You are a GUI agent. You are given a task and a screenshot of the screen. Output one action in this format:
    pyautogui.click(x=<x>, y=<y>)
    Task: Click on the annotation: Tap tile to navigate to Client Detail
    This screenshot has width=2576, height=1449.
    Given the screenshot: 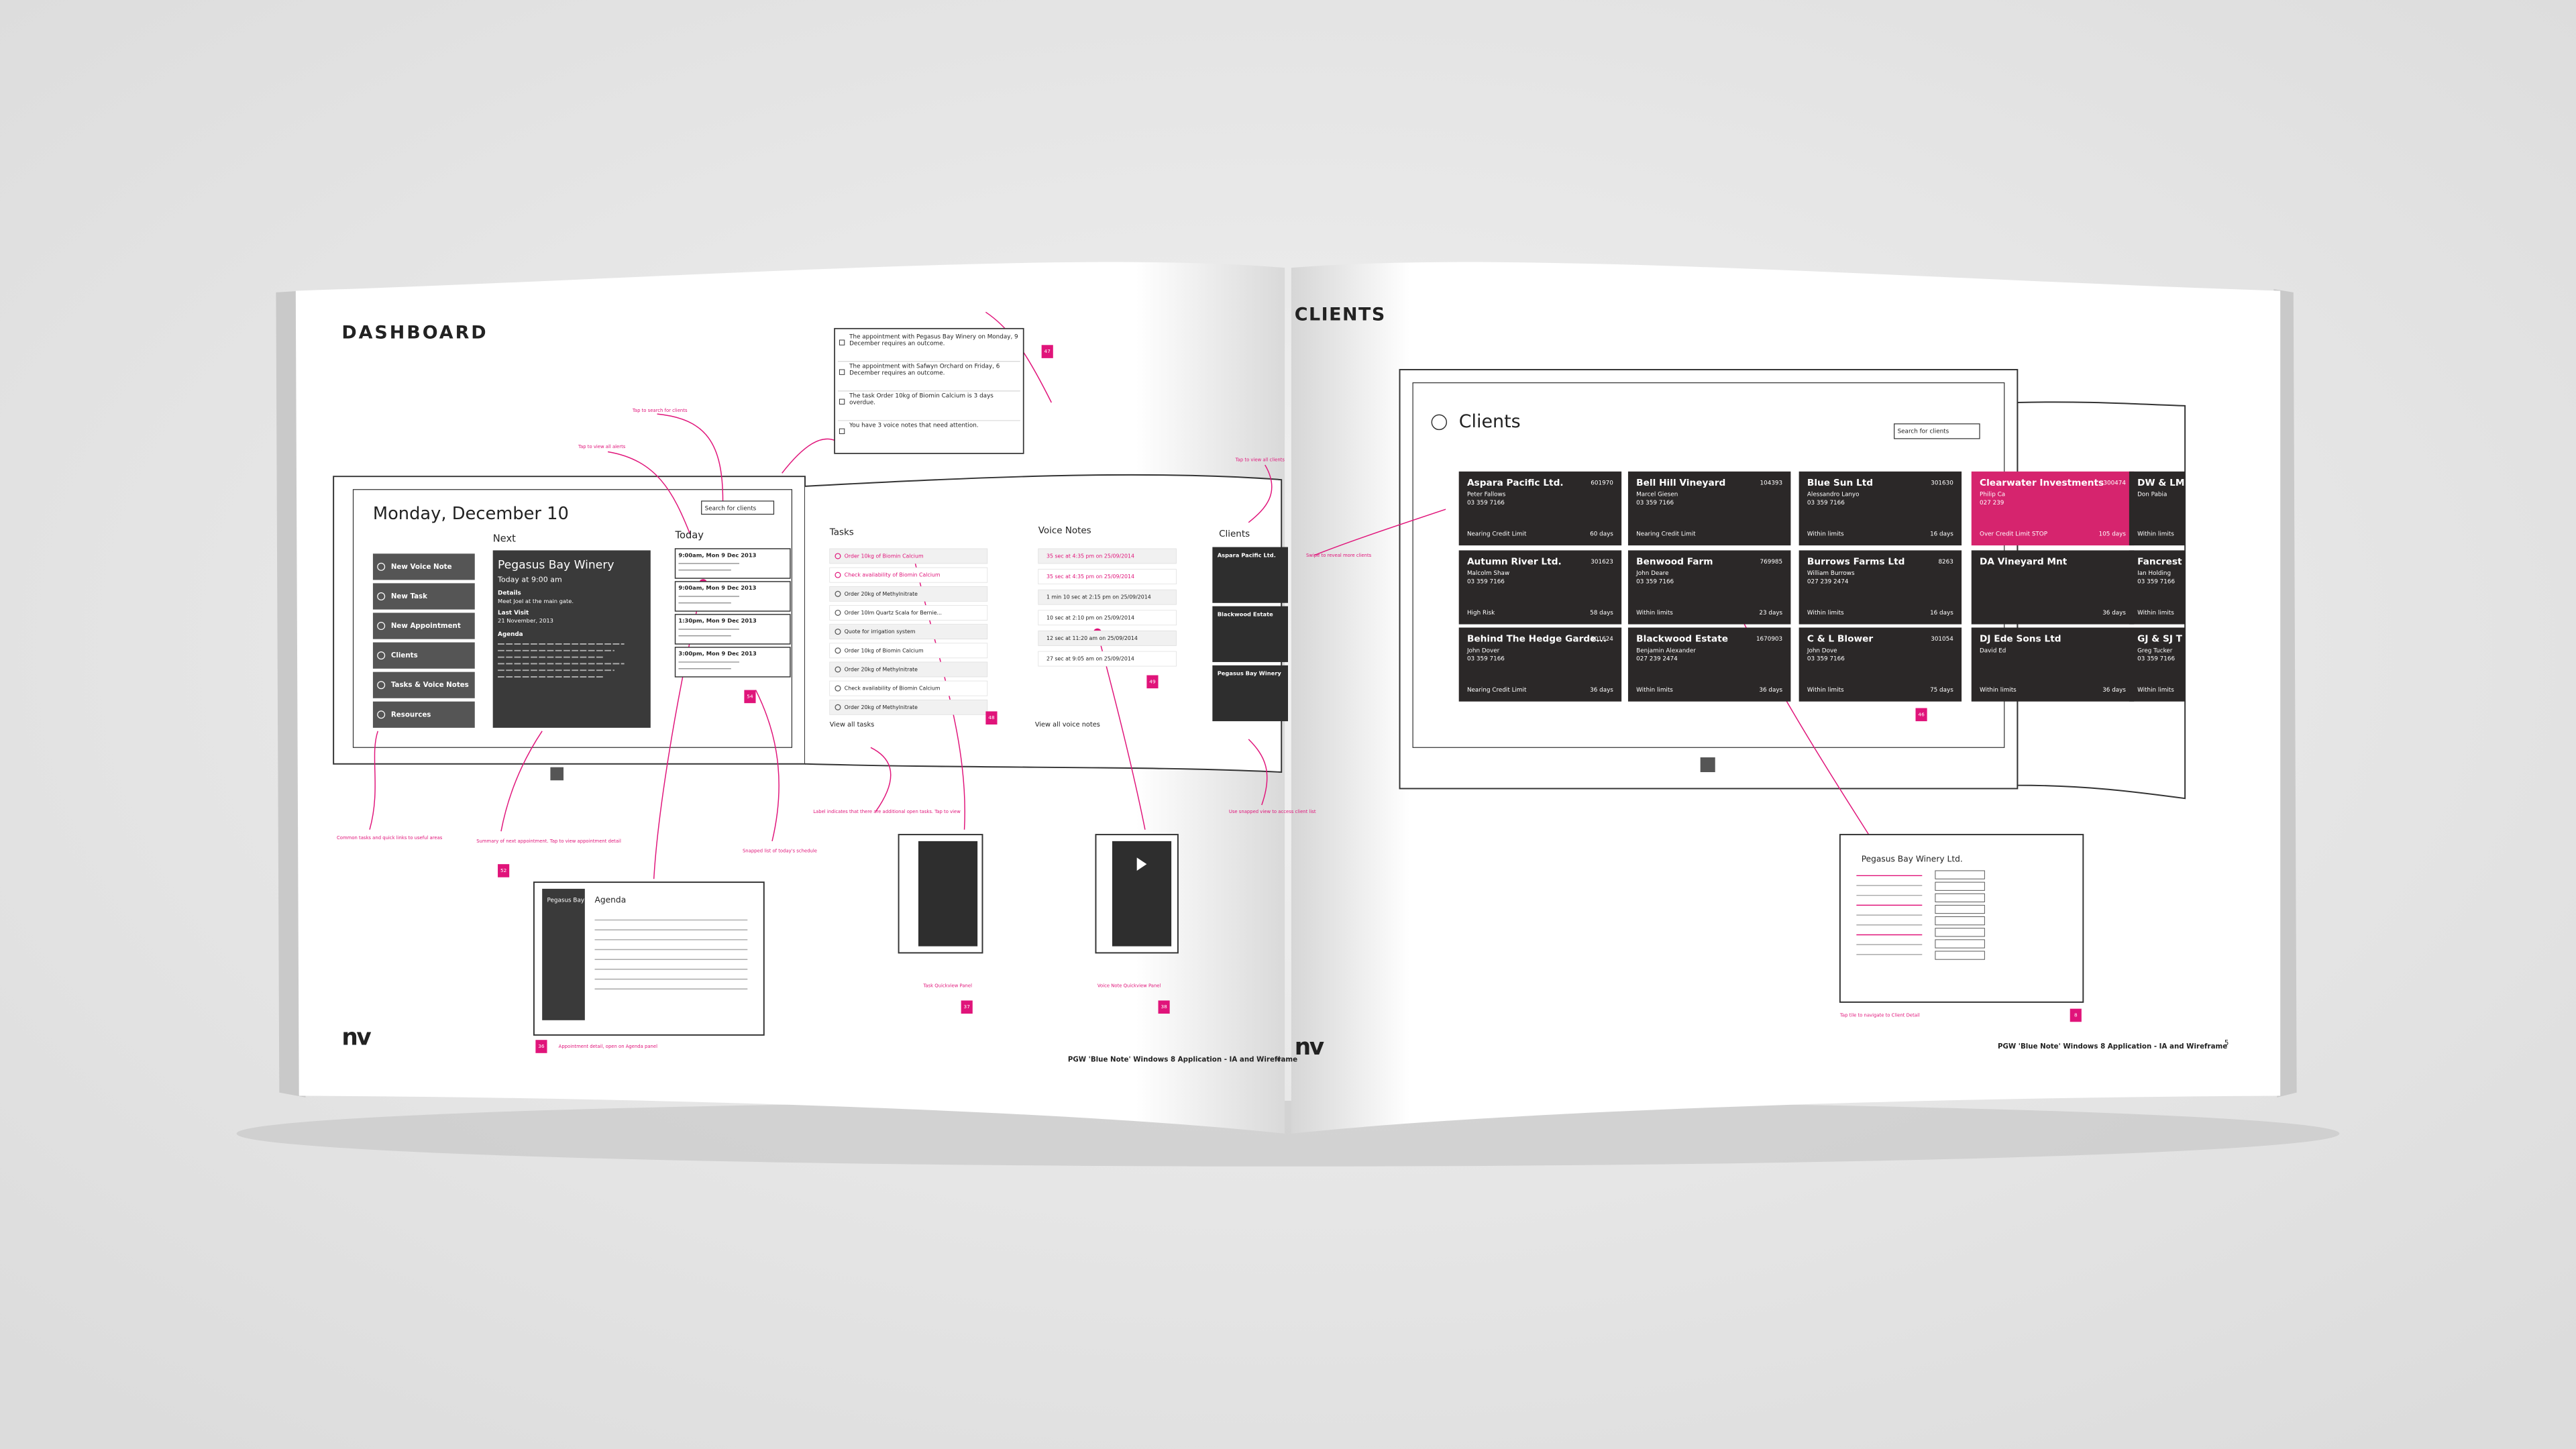 What is the action you would take?
    pyautogui.click(x=1879, y=1015)
    